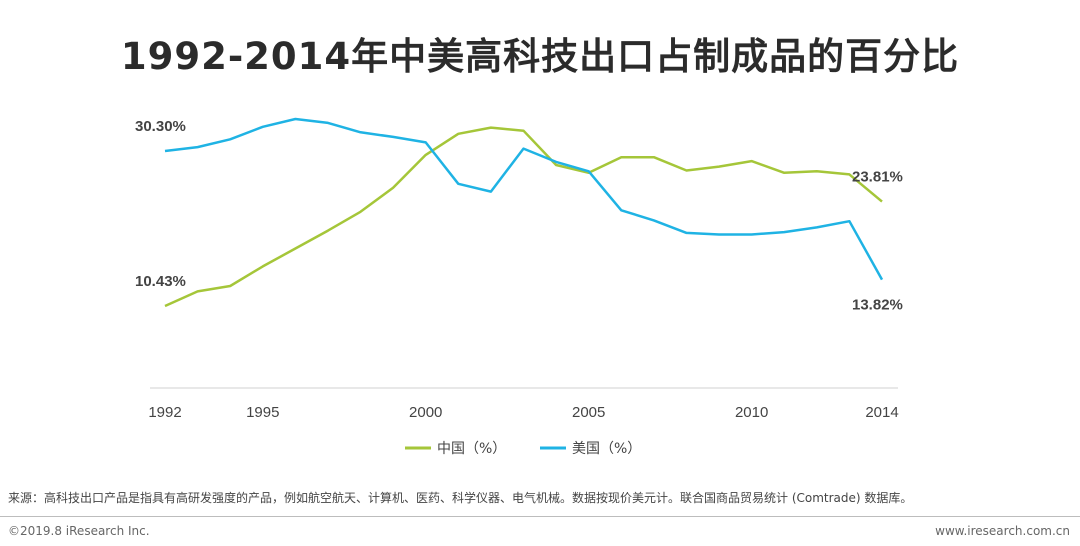 This screenshot has height=546, width=1080. Describe the element at coordinates (540, 516) in the screenshot. I see `footer-divider` at that location.